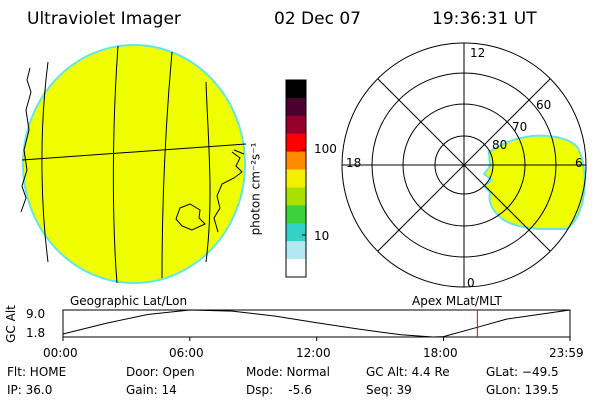 This screenshot has height=400, width=600. What do you see at coordinates (522, 372) in the screenshot?
I see `status-glat: GLat: −49.5` at bounding box center [522, 372].